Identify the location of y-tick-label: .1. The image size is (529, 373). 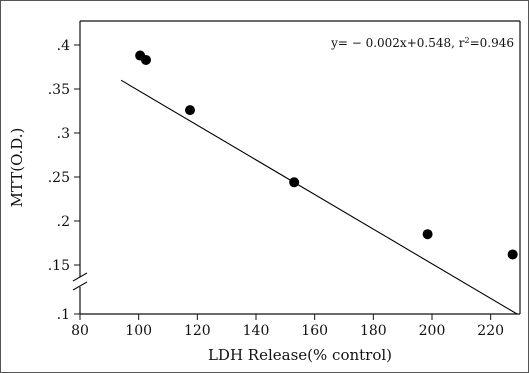
(63, 315).